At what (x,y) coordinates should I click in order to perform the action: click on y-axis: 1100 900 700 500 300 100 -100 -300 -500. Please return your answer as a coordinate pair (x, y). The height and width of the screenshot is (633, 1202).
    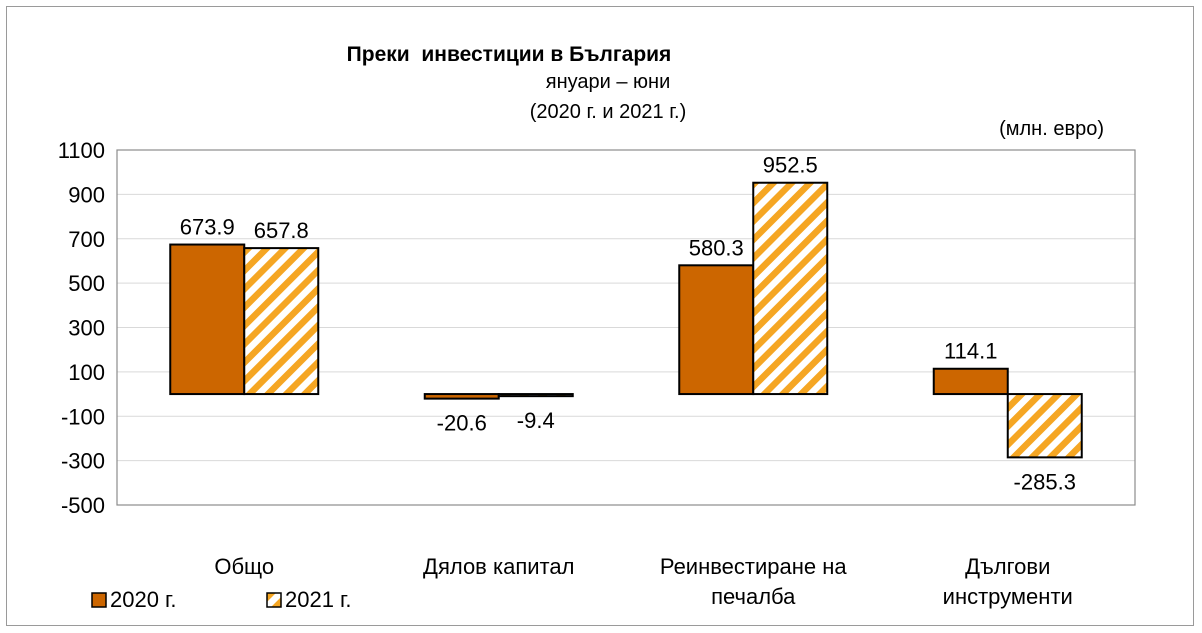
    Looking at the image, I should click on (81, 328).